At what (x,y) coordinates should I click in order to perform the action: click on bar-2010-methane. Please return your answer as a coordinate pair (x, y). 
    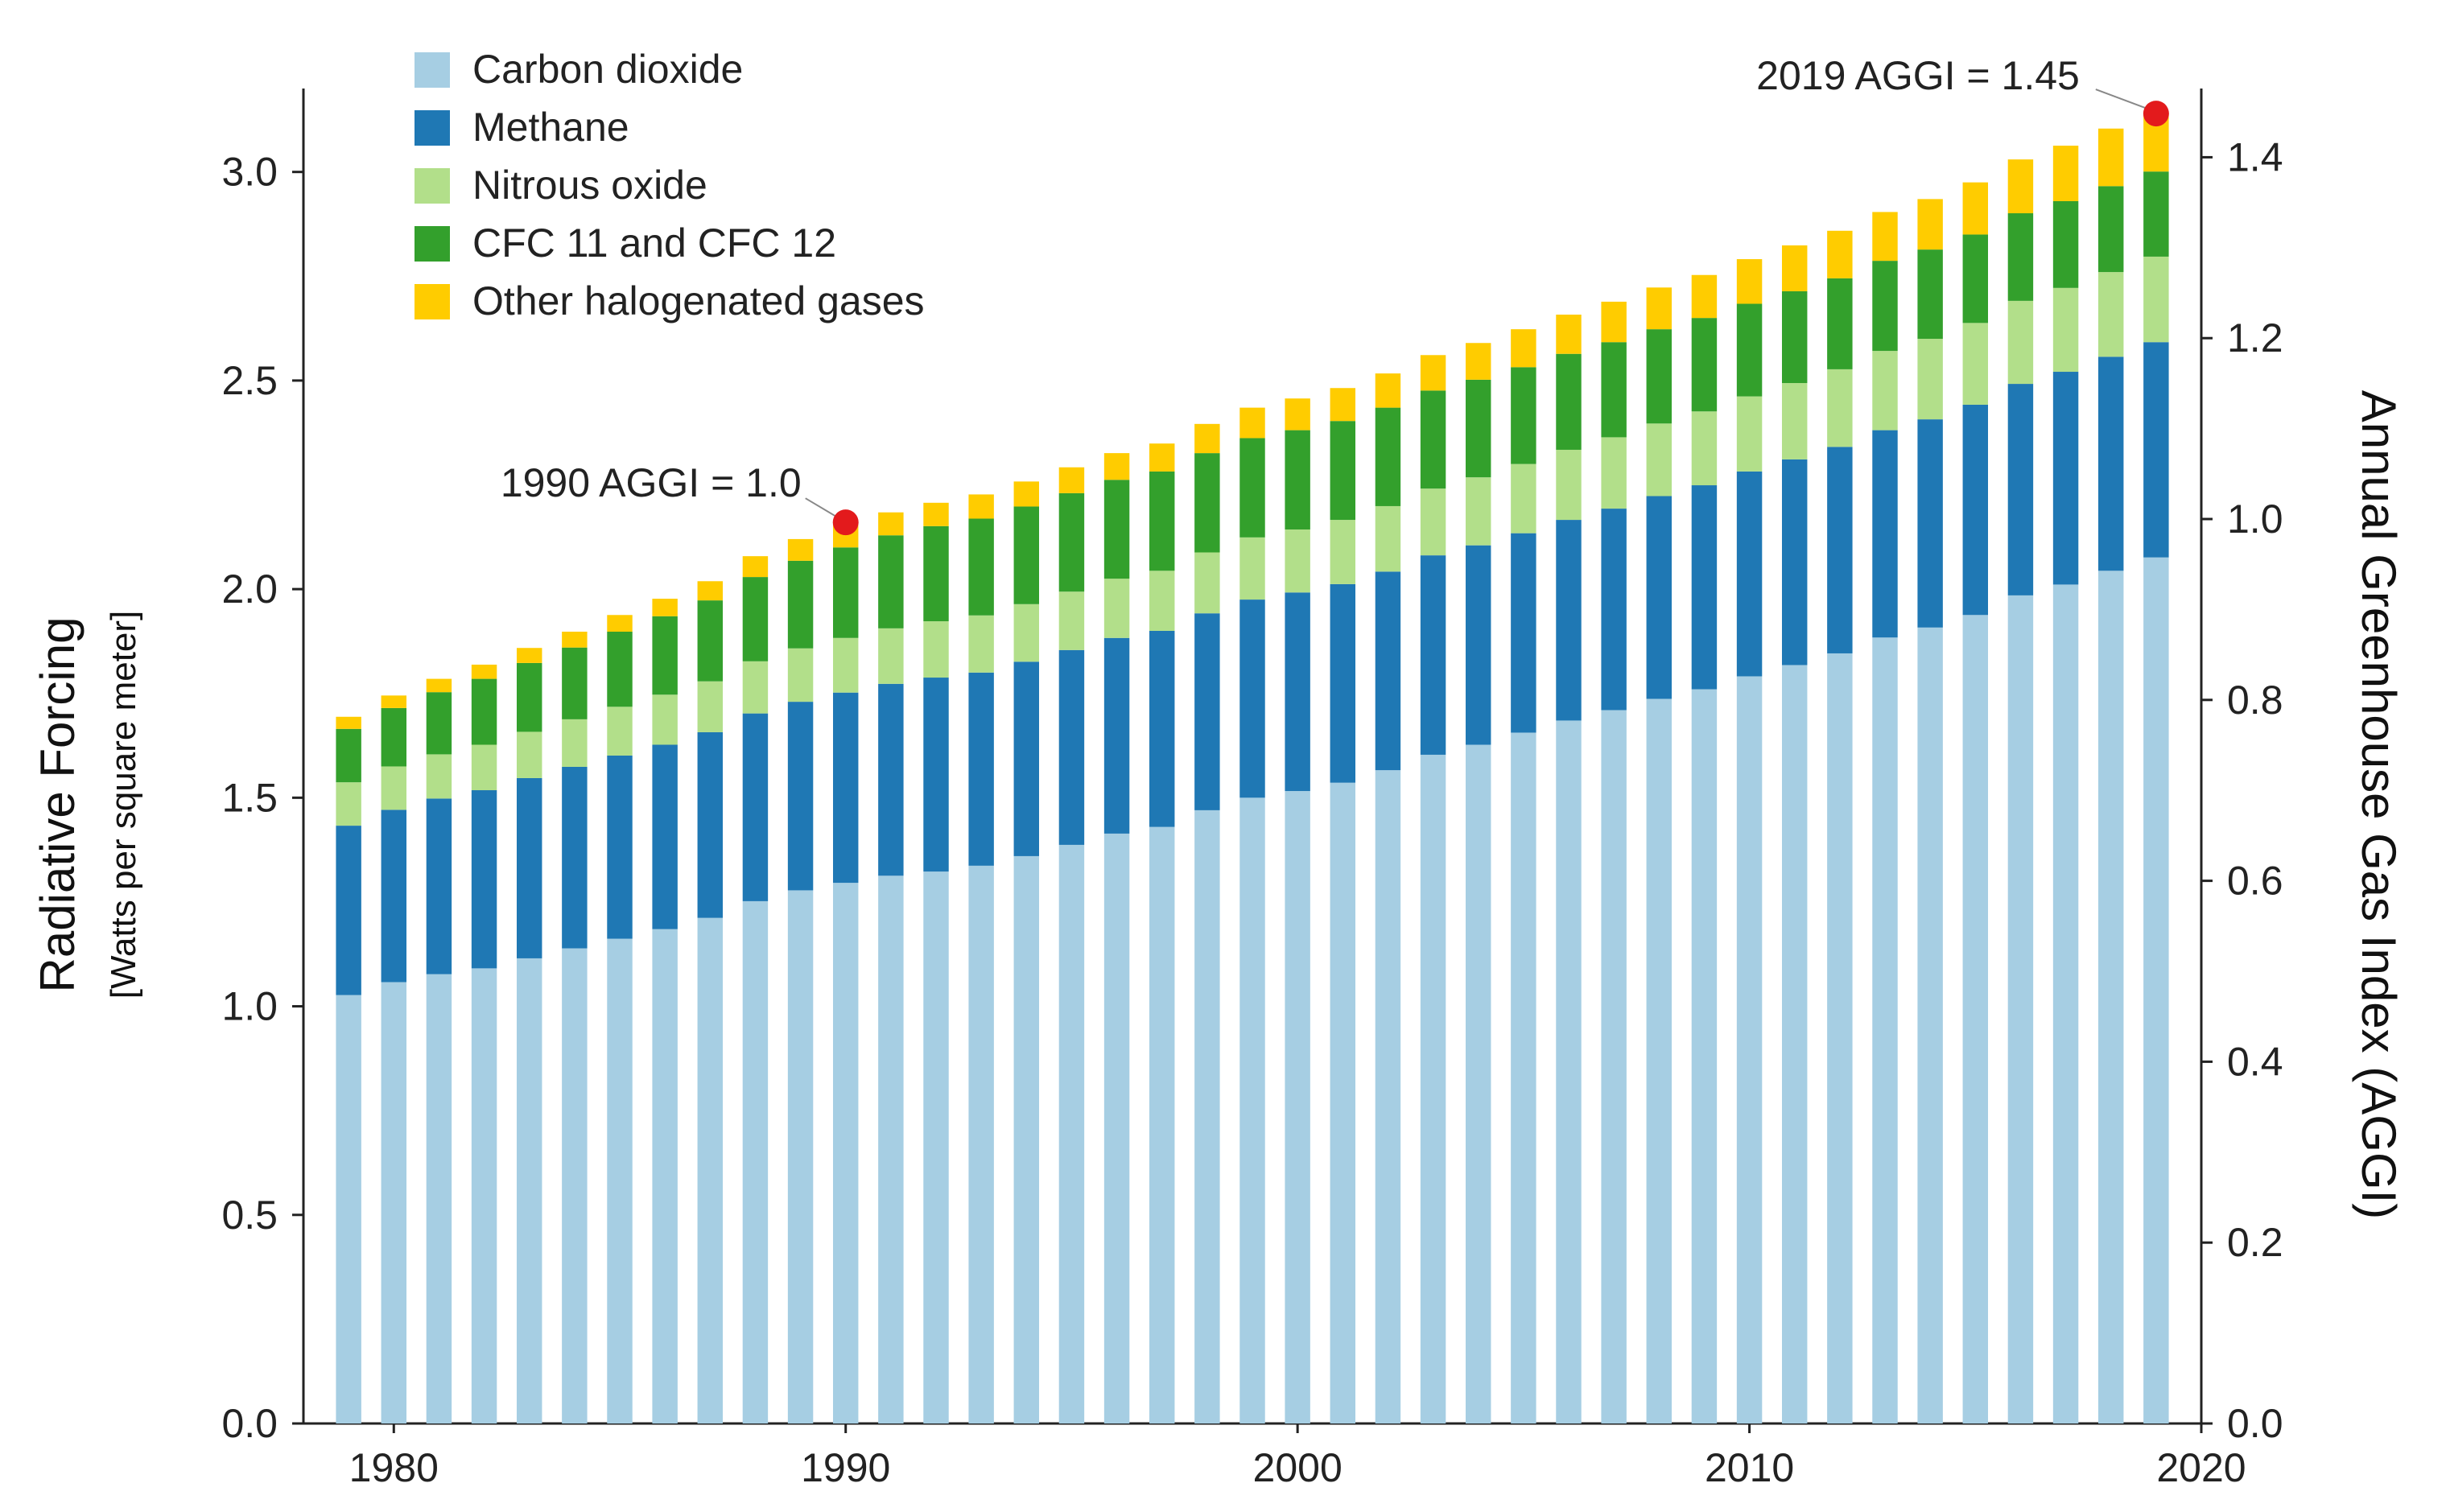
    Looking at the image, I should click on (1750, 574).